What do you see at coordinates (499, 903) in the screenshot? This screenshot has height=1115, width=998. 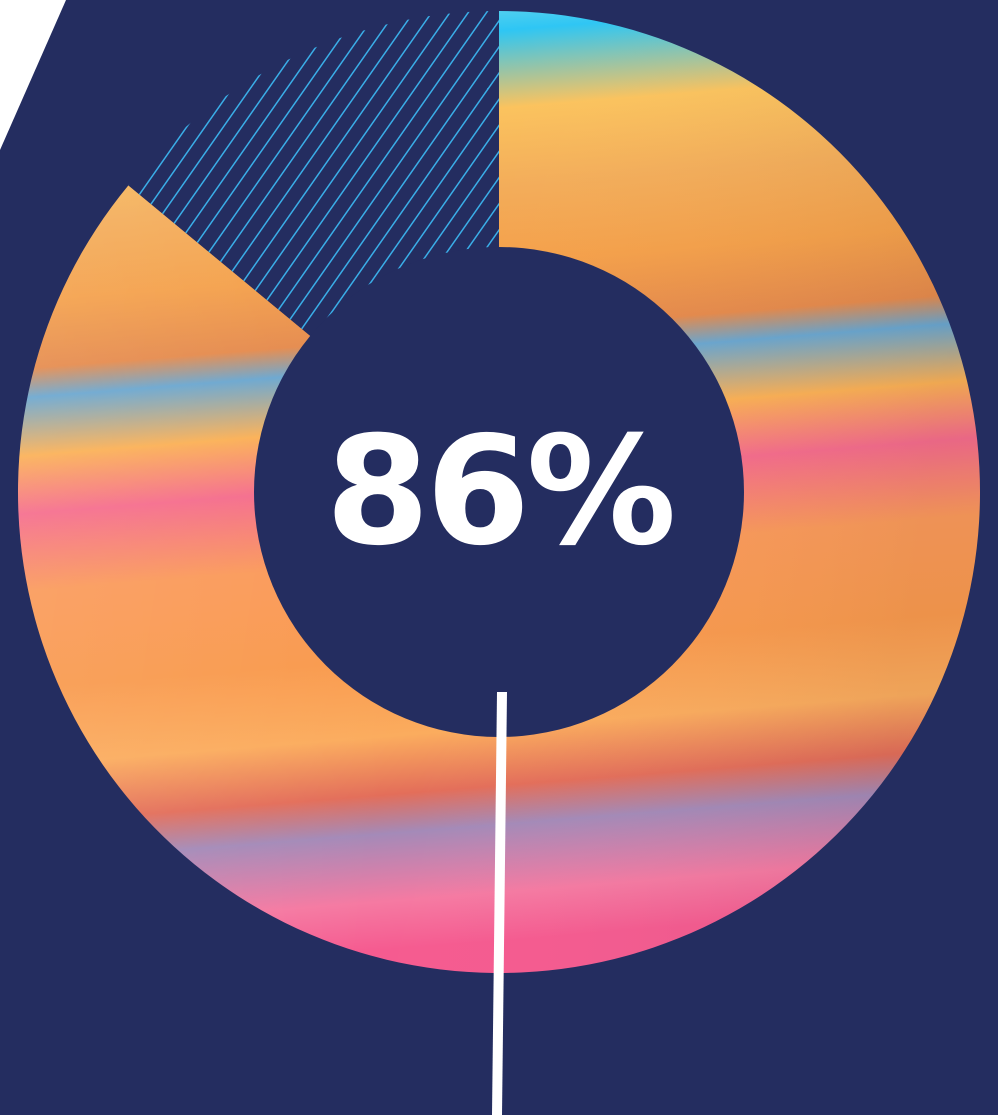 I see `leader-line` at bounding box center [499, 903].